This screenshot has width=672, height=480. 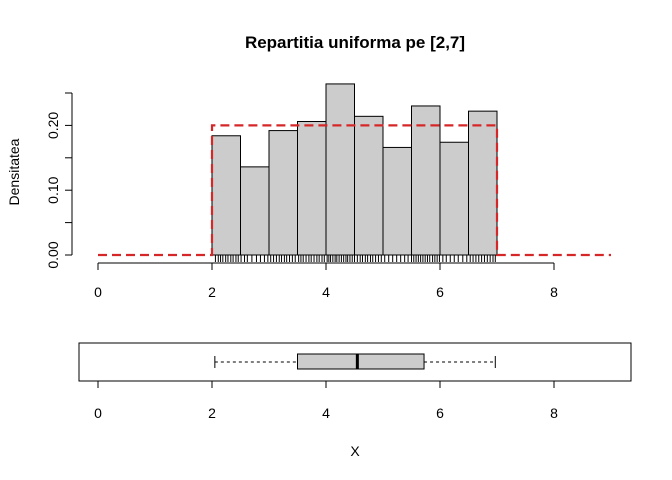 What do you see at coordinates (554, 292) in the screenshot?
I see `x-tick-label-5: 8` at bounding box center [554, 292].